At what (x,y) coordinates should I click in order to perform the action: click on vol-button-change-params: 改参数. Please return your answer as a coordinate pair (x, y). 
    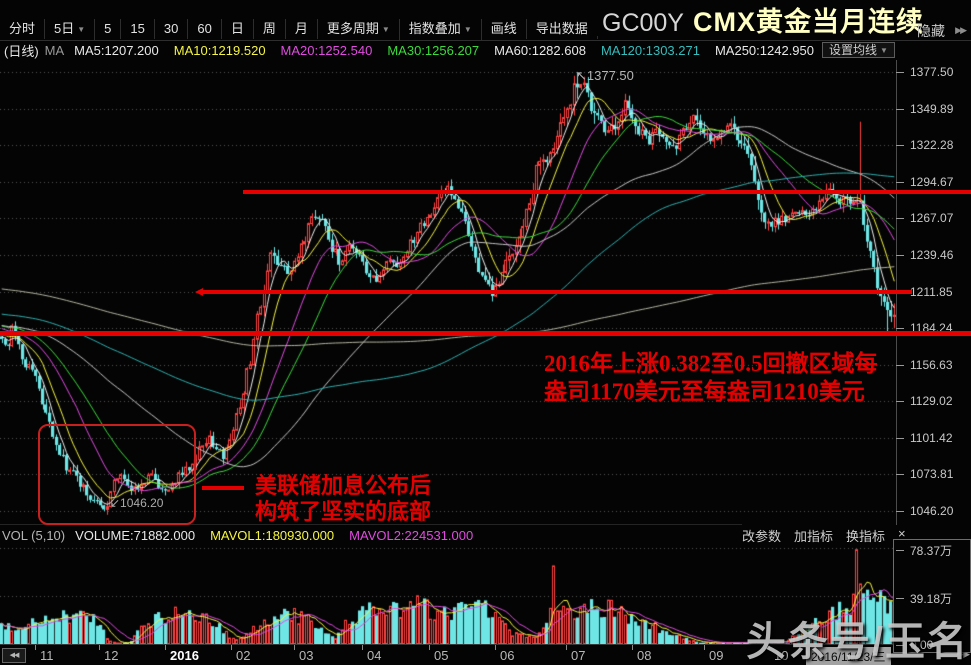
    Looking at the image, I should click on (762, 536).